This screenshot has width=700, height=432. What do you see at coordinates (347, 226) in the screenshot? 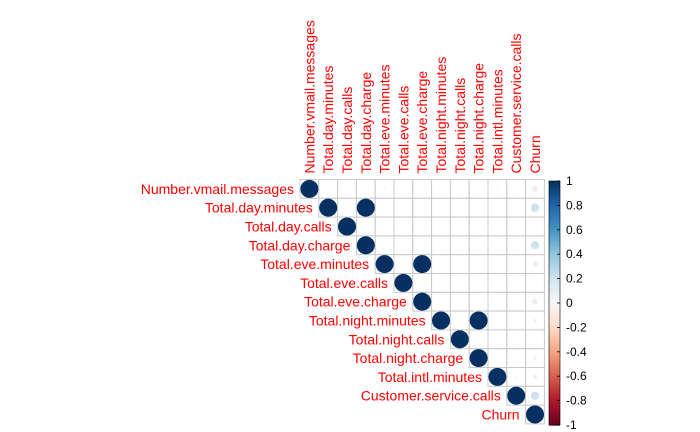
I see `corr-circle-total-day-calls-total-day-calls` at bounding box center [347, 226].